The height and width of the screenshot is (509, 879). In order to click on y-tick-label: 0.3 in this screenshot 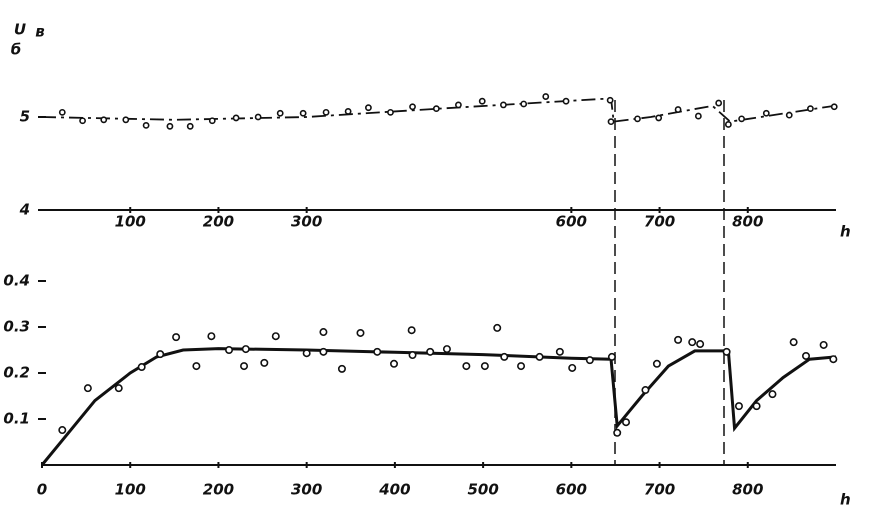, I will do `click(16, 327)`.